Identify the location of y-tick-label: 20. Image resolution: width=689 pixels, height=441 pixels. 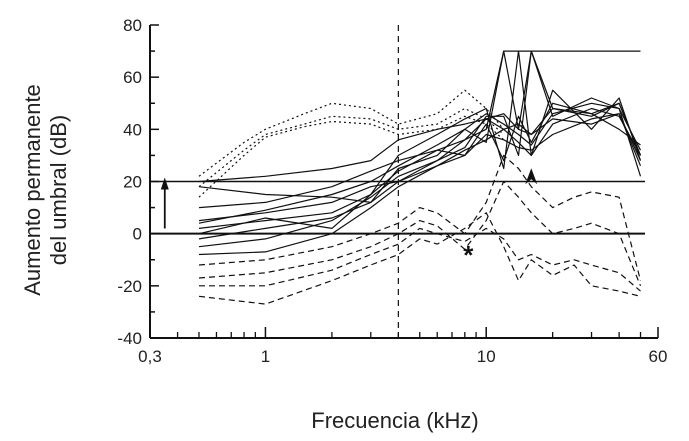
(132, 182).